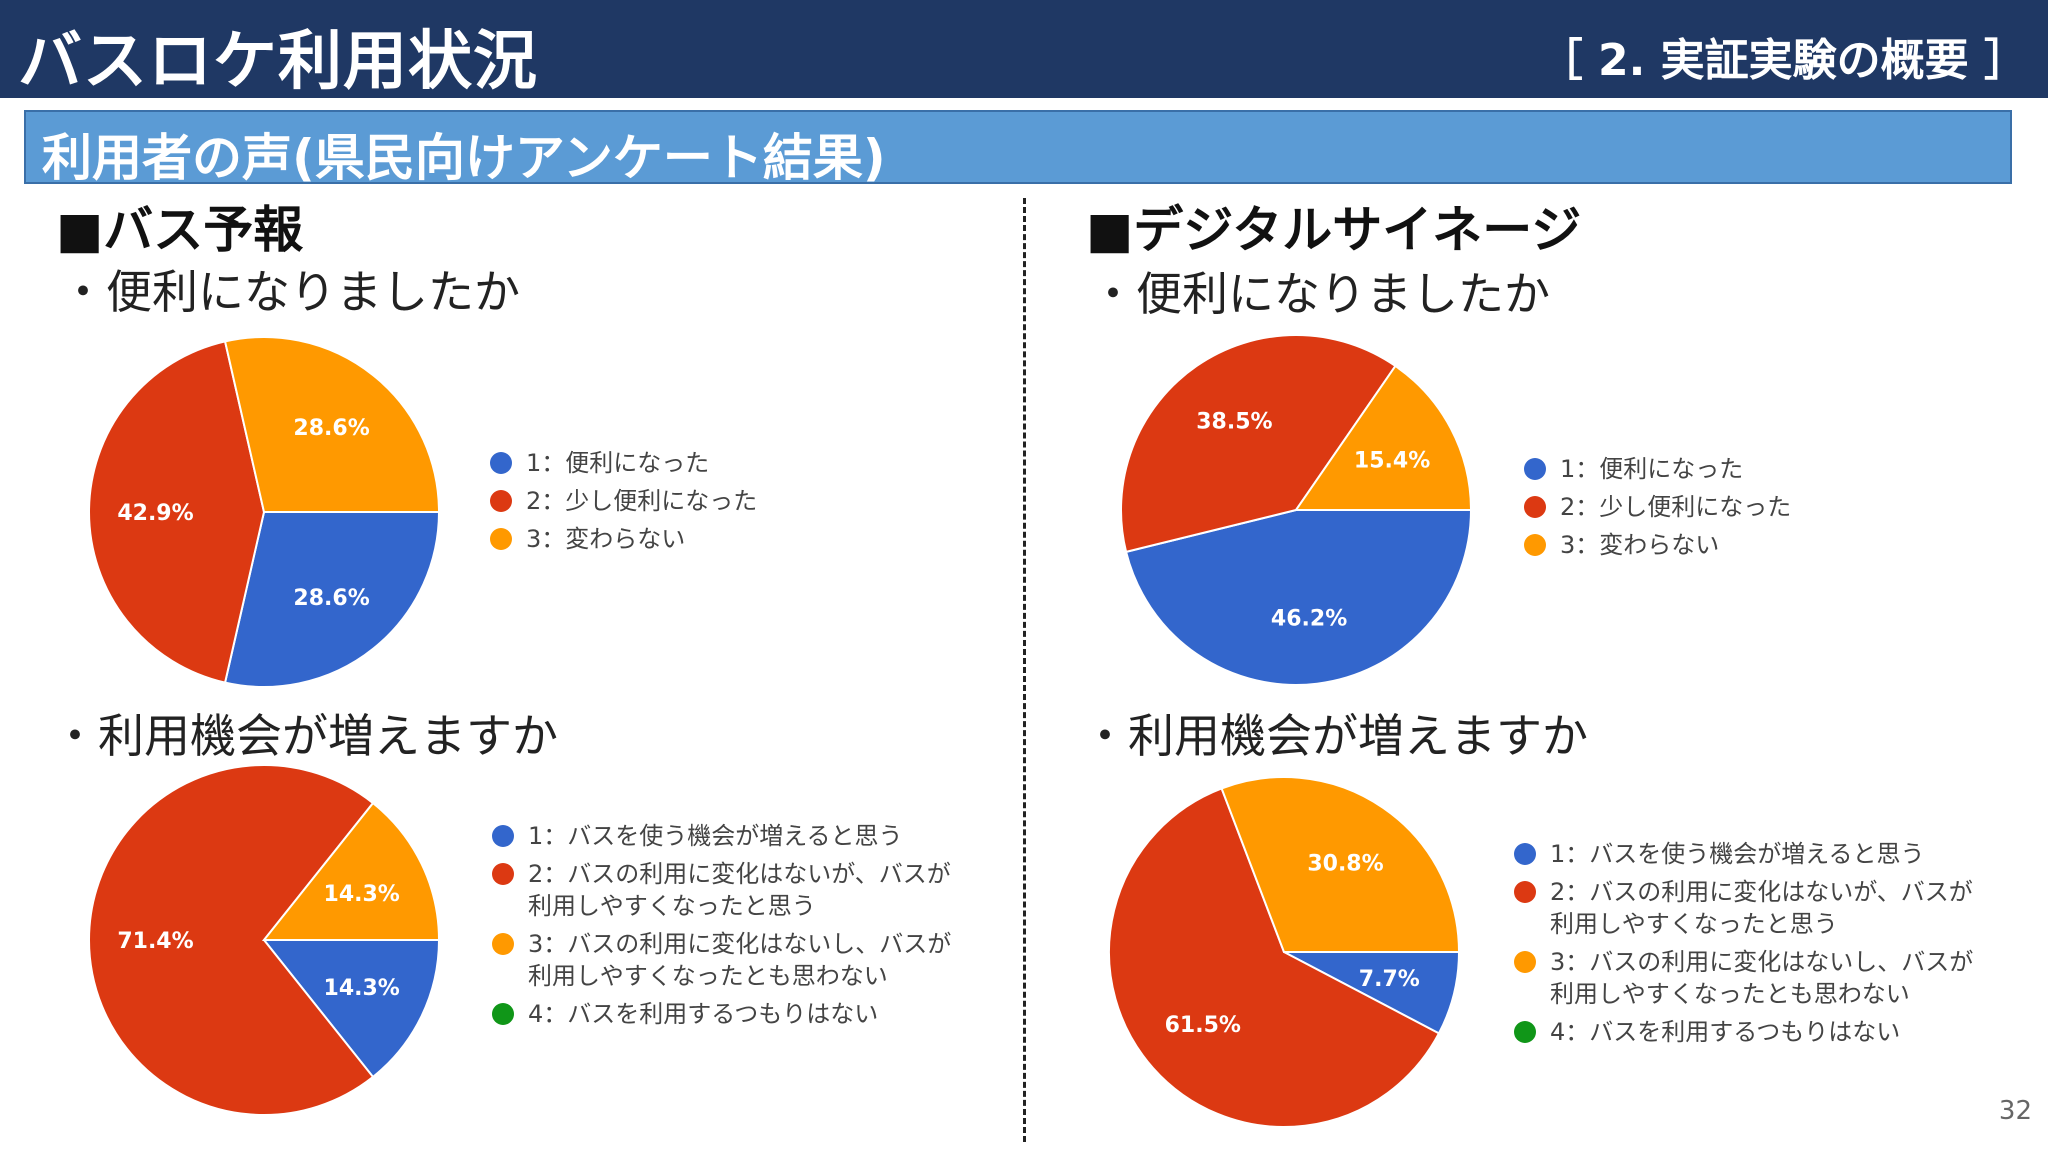  I want to click on page-number: 32, so click(2015, 1111).